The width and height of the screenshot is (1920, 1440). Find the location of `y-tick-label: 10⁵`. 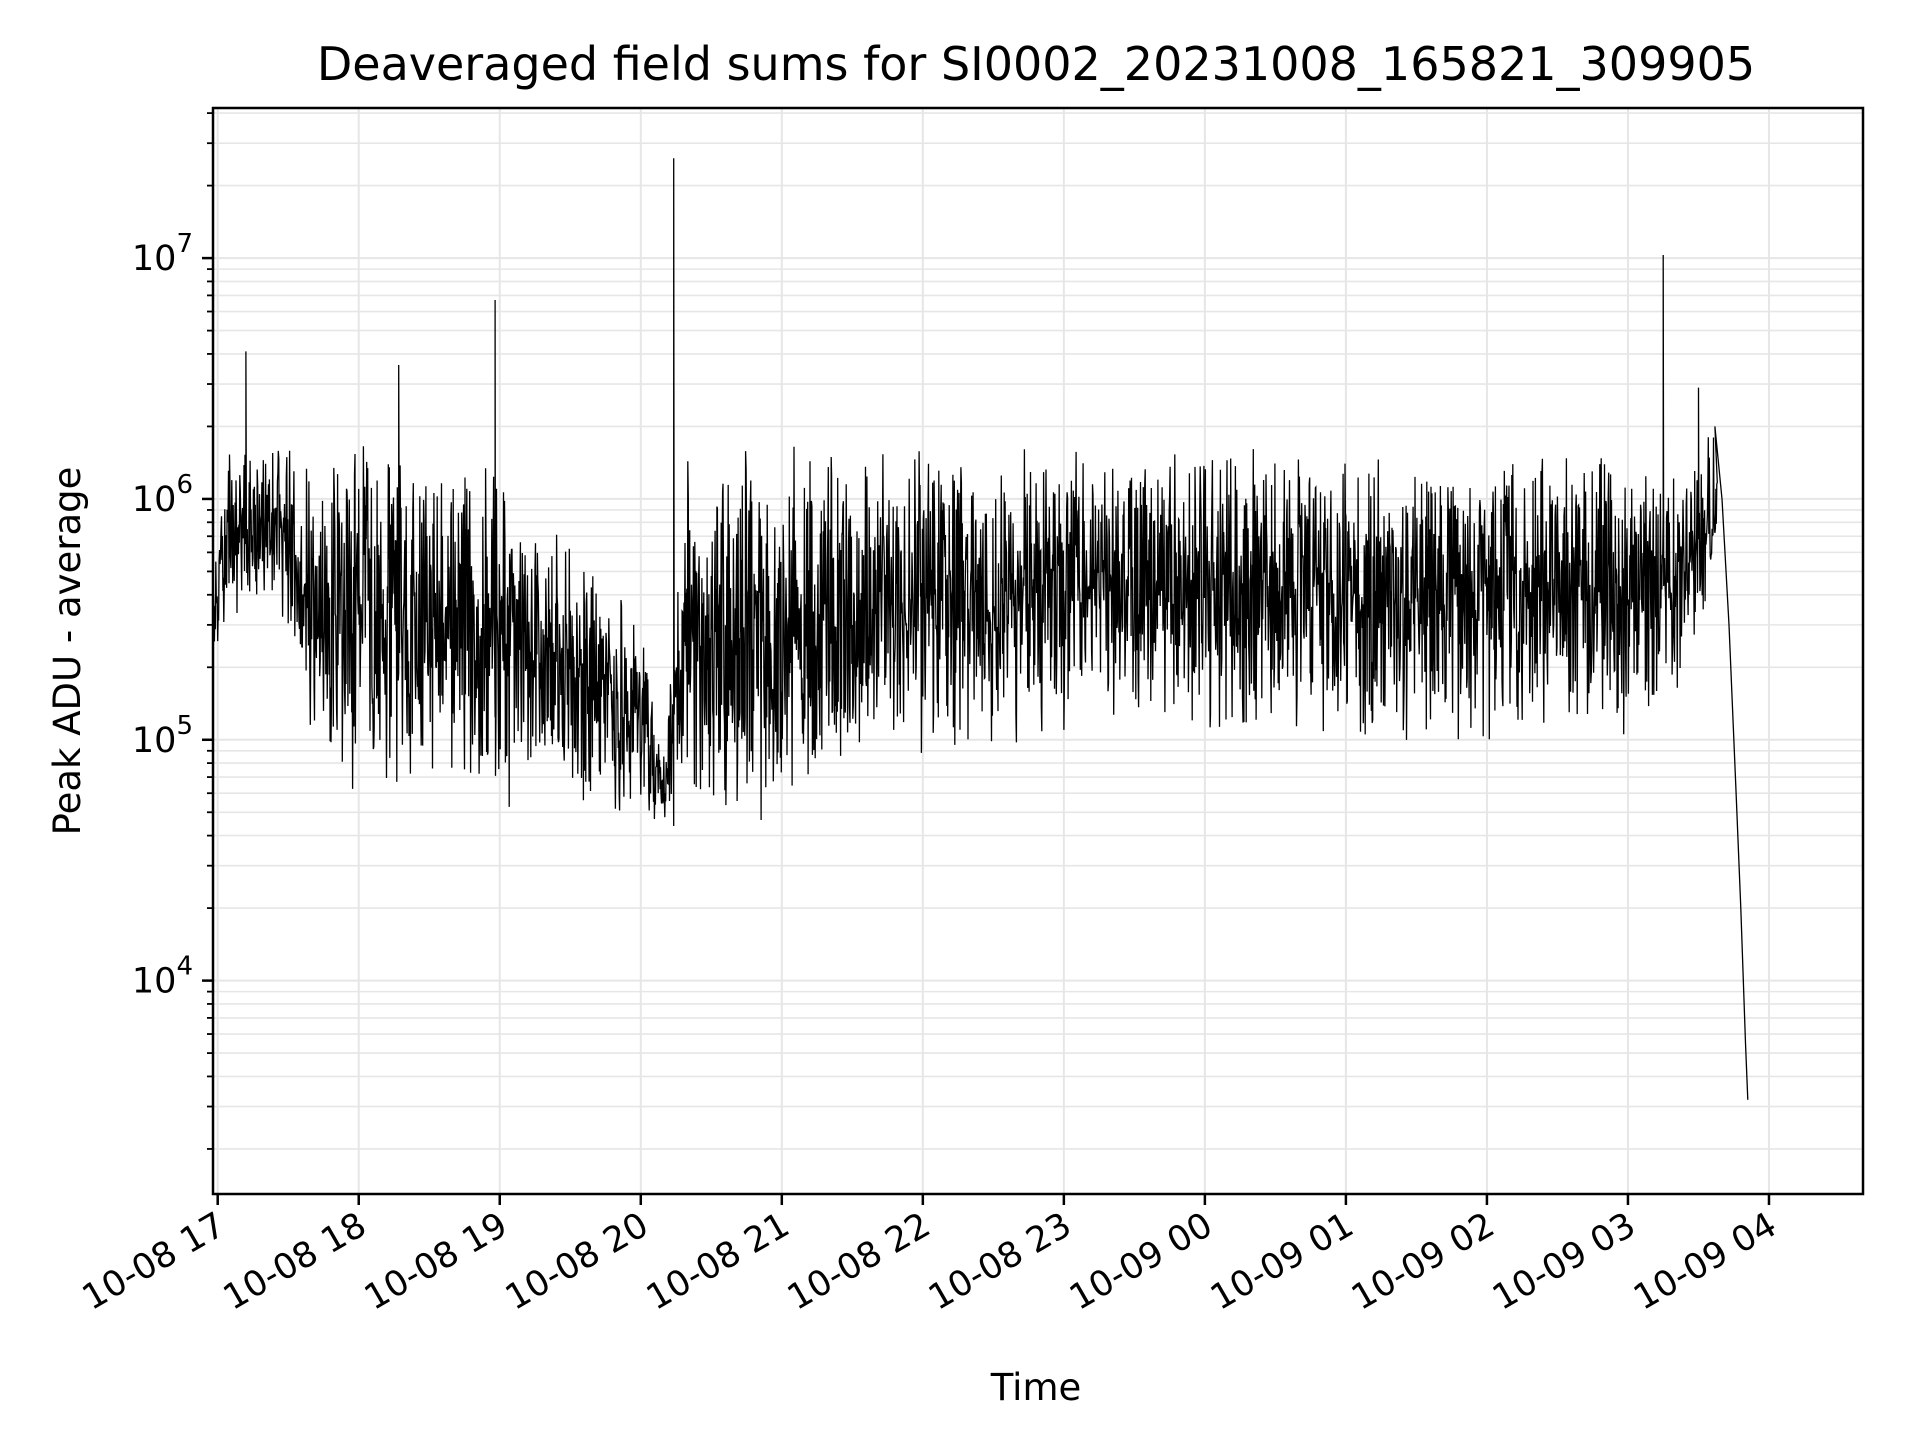

y-tick-label: 10⁵ is located at coordinates (162, 736).